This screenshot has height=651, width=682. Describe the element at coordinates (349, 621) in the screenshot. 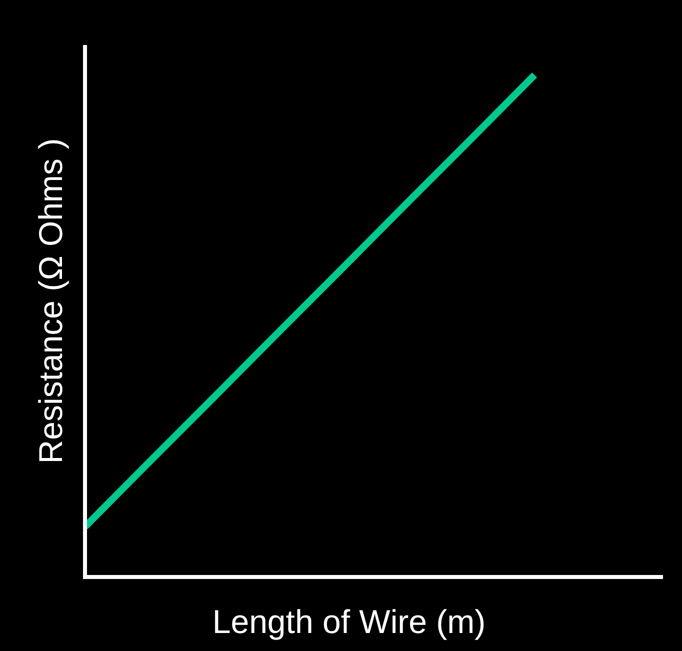

I see `x-axis-title: Length of Wire (m)` at that location.